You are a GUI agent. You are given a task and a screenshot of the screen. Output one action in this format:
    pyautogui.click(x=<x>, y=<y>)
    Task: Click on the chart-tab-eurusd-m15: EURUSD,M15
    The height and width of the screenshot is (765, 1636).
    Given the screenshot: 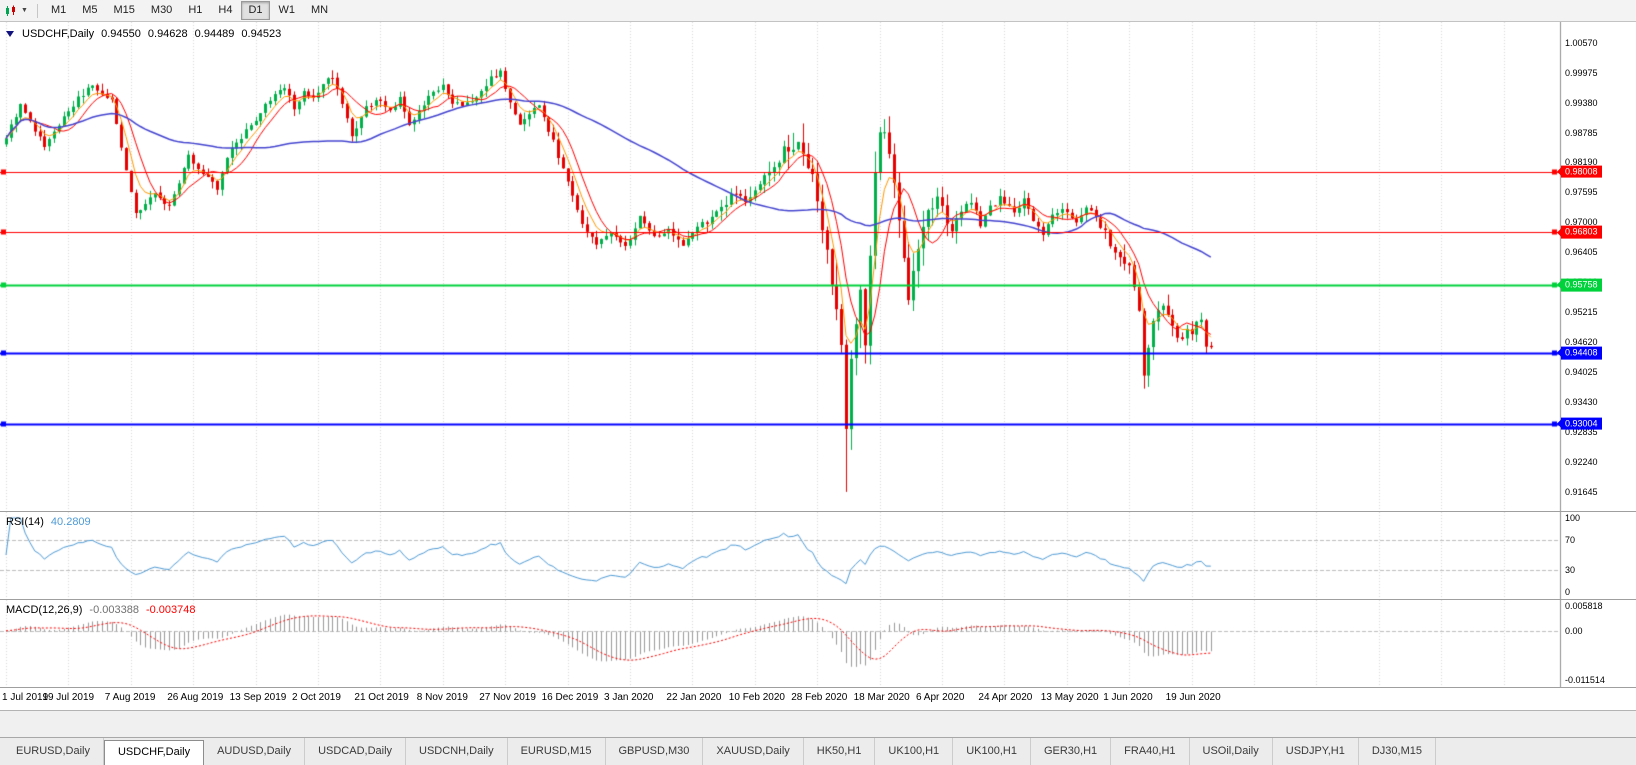 What is the action you would take?
    pyautogui.click(x=557, y=751)
    